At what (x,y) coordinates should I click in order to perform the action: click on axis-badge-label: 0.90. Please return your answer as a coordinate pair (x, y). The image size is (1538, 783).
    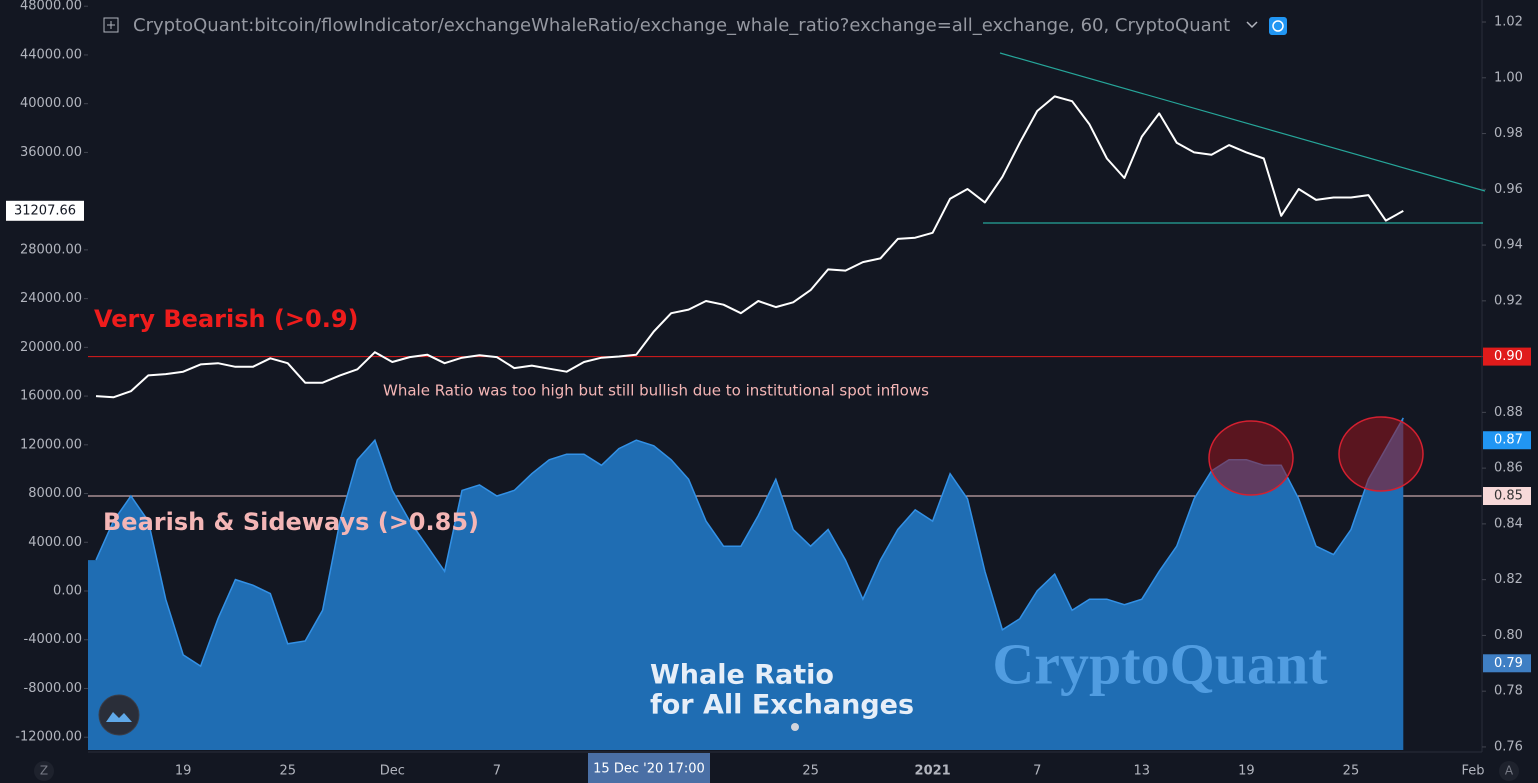
    Looking at the image, I should click on (1508, 356).